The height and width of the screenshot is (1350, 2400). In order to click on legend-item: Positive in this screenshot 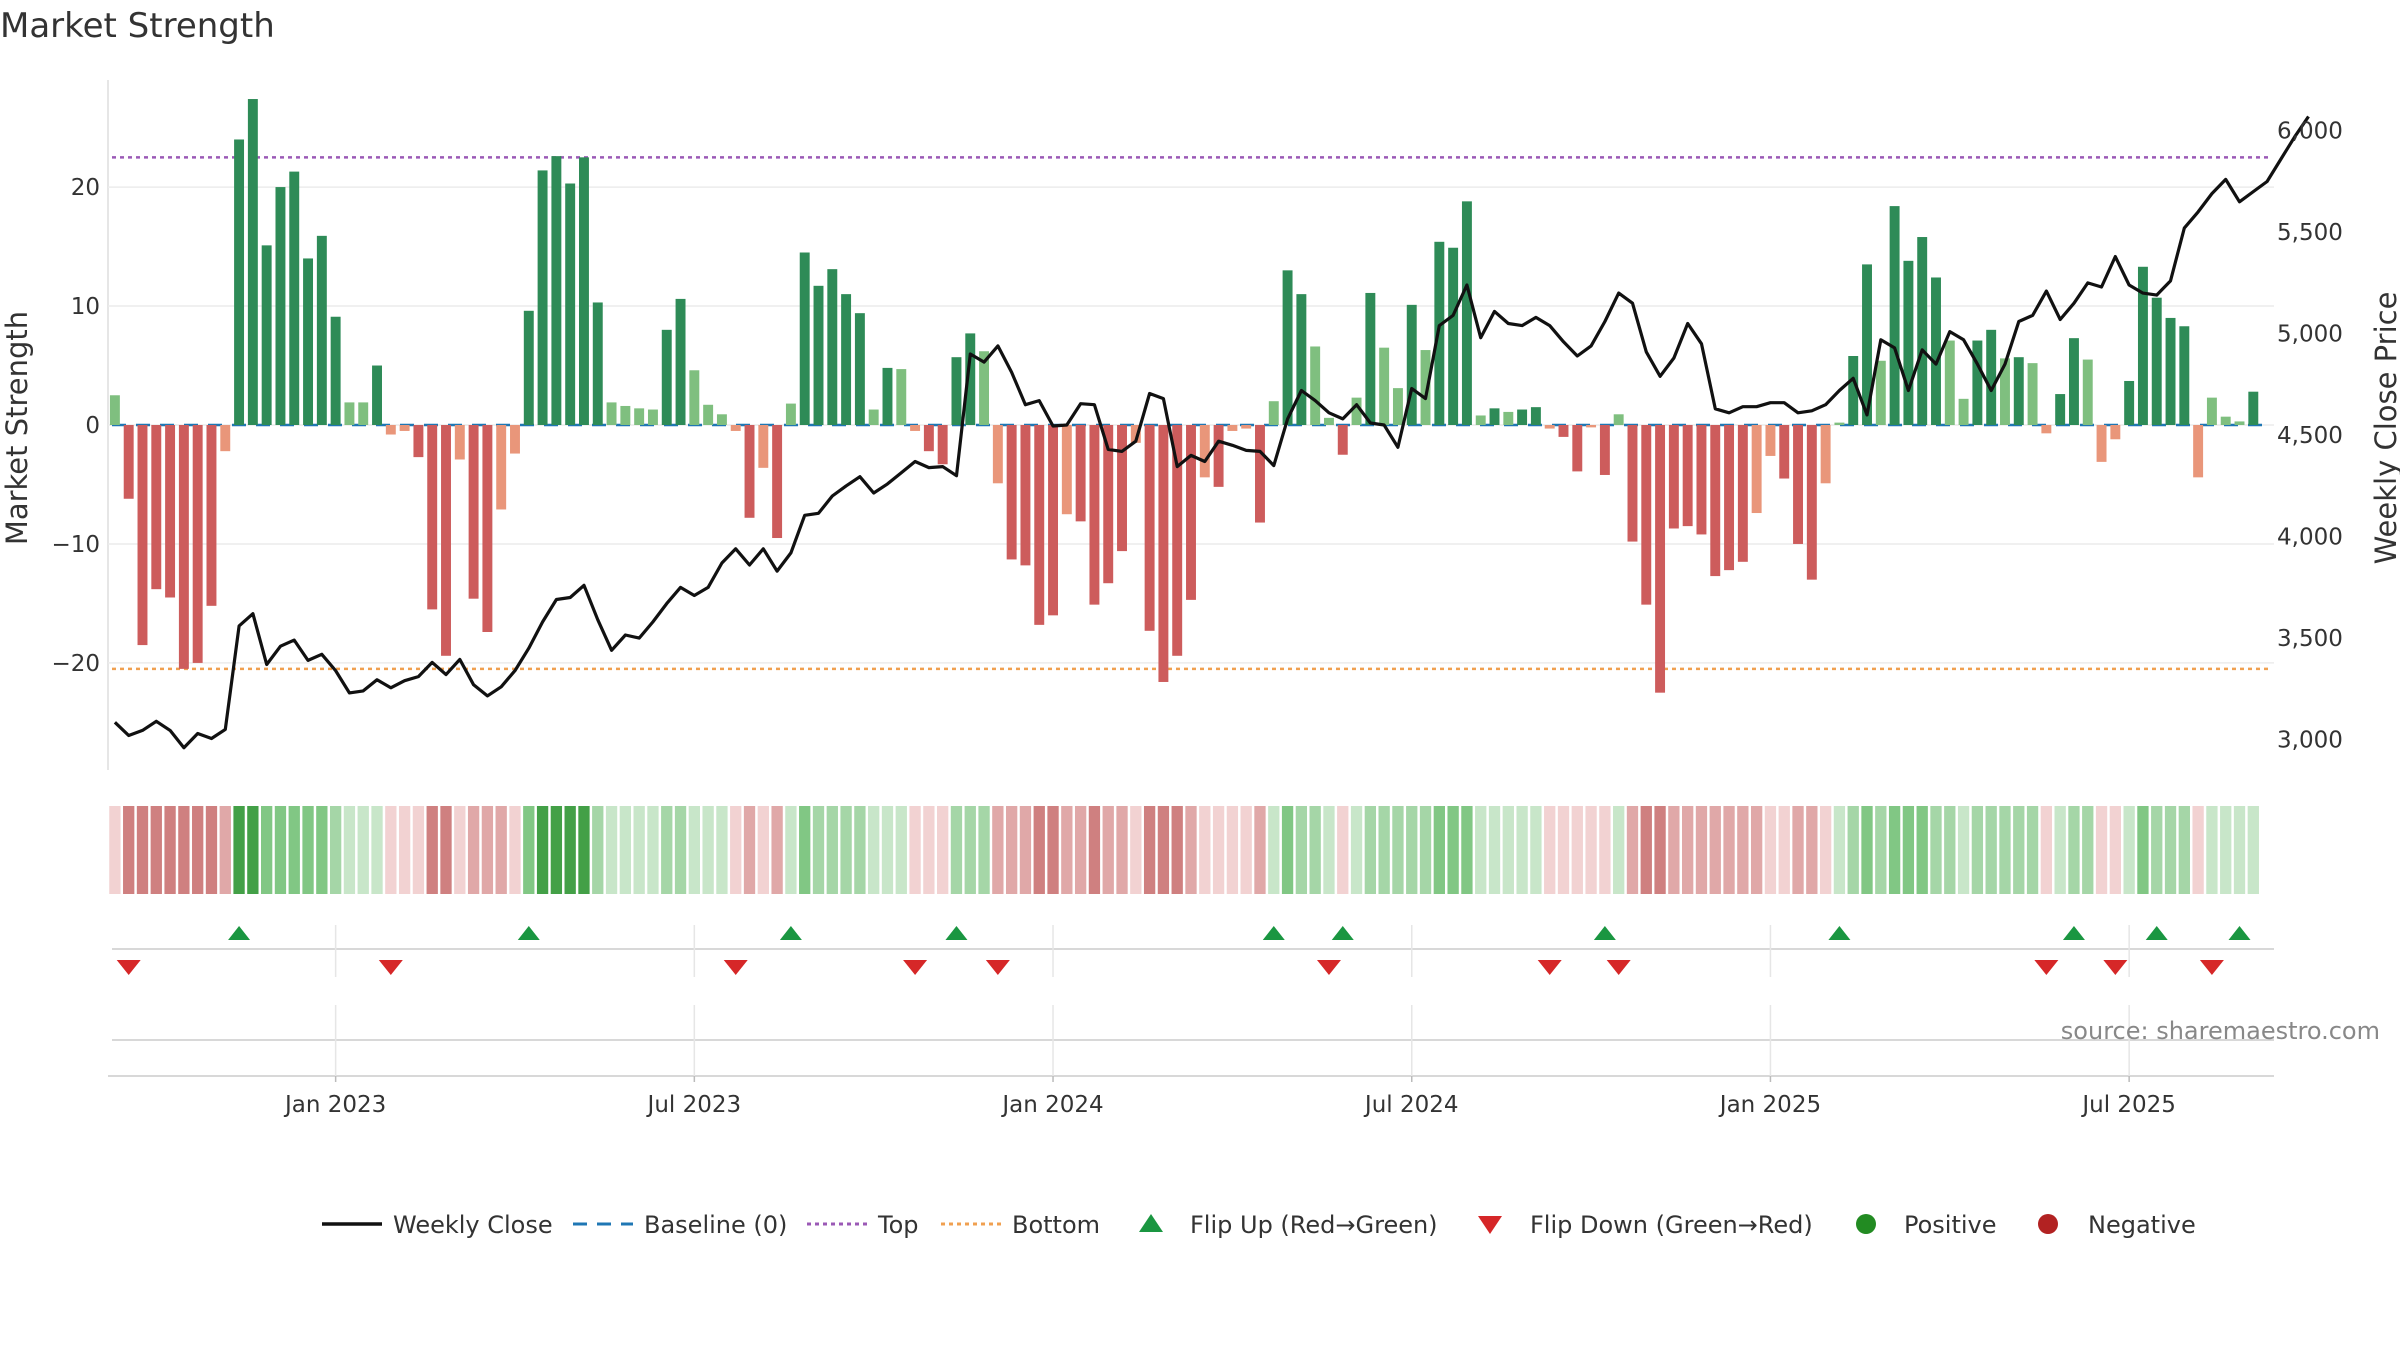, I will do `click(1926, 1225)`.